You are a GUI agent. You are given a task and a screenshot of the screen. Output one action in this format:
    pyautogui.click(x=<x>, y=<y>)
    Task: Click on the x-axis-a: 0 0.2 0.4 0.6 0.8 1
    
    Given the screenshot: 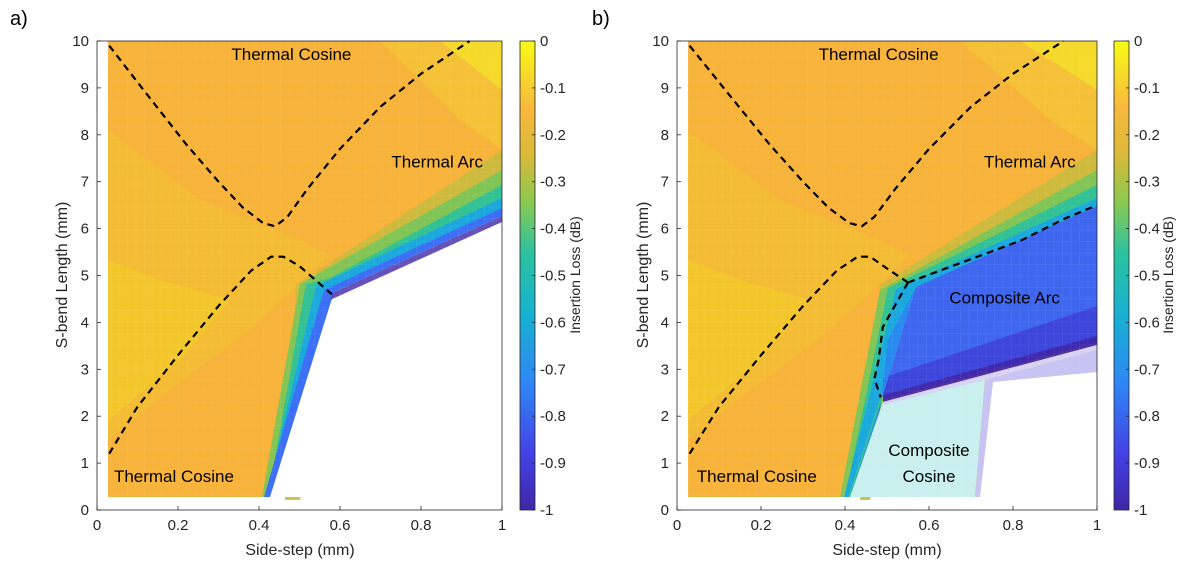 What is the action you would take?
    pyautogui.click(x=299, y=520)
    